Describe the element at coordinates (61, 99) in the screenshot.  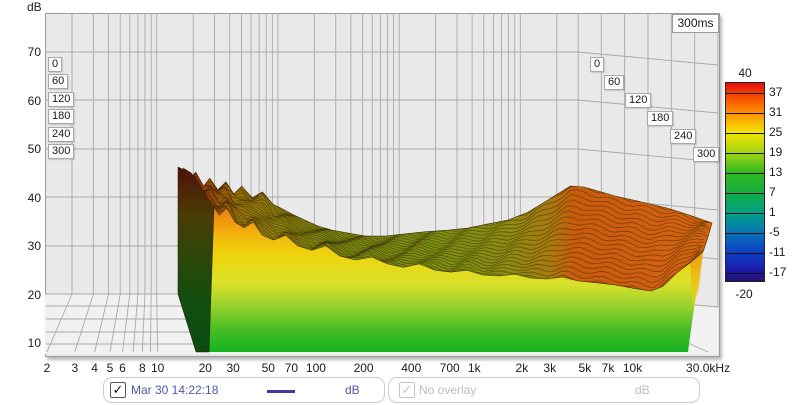
I see `time-tick-label-left: 120` at that location.